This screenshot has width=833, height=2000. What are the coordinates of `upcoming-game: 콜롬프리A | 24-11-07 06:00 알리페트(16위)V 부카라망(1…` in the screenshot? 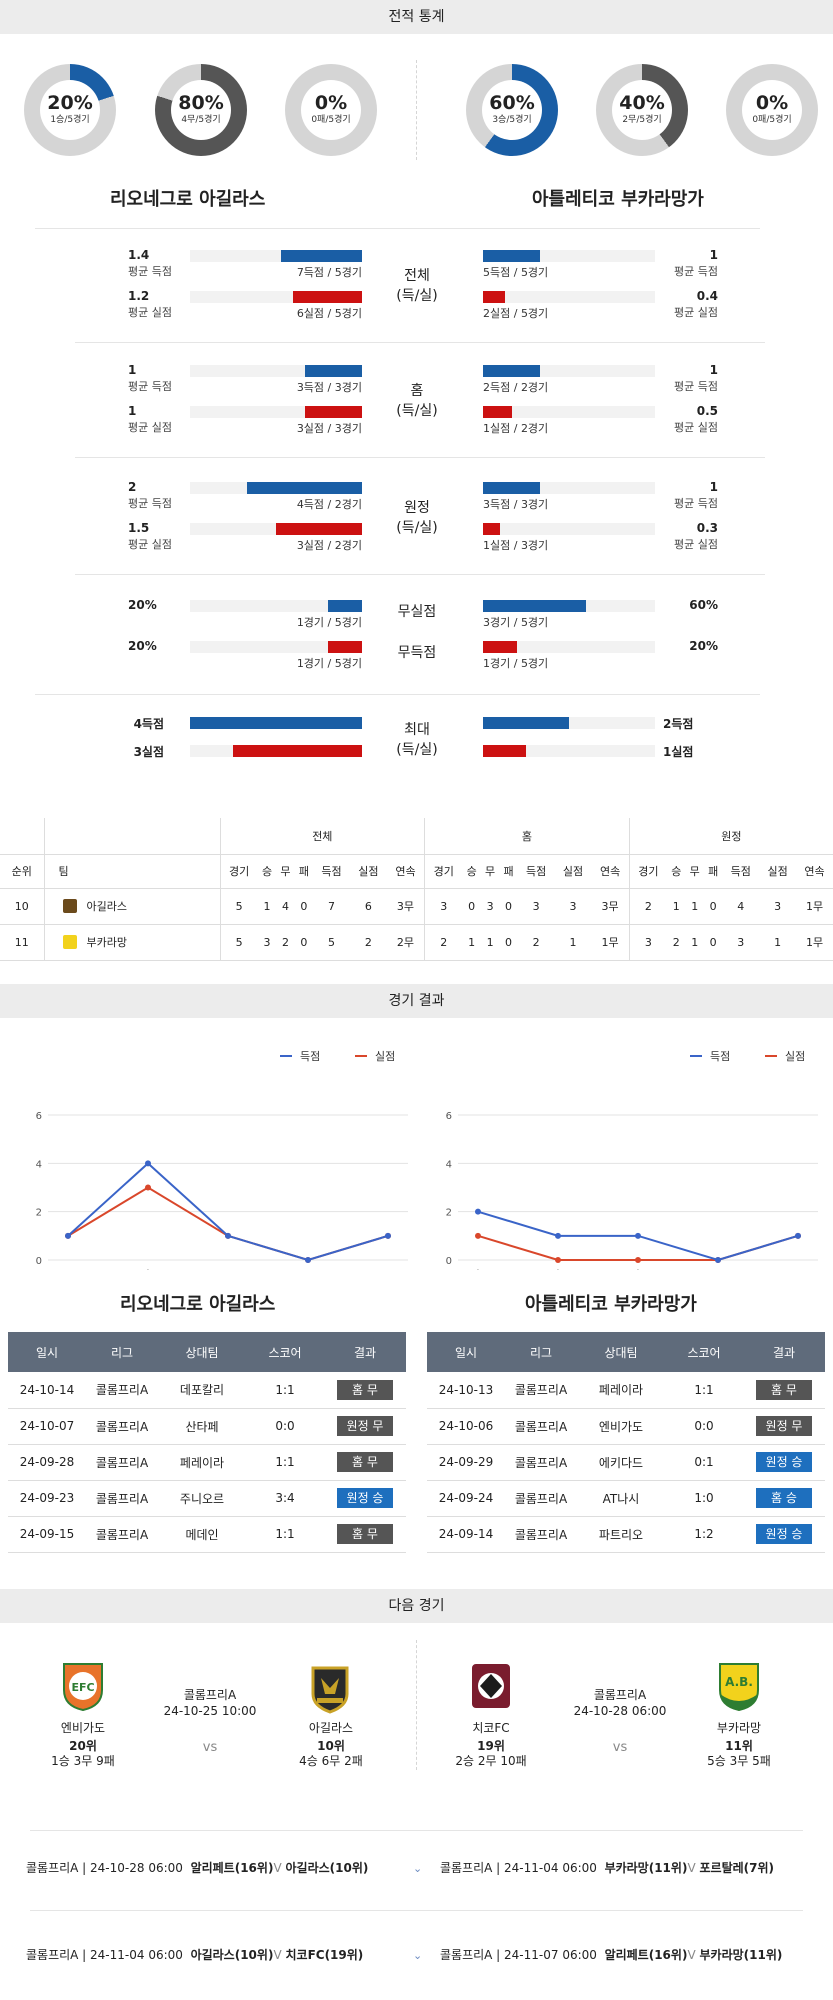 It's located at (611, 1954).